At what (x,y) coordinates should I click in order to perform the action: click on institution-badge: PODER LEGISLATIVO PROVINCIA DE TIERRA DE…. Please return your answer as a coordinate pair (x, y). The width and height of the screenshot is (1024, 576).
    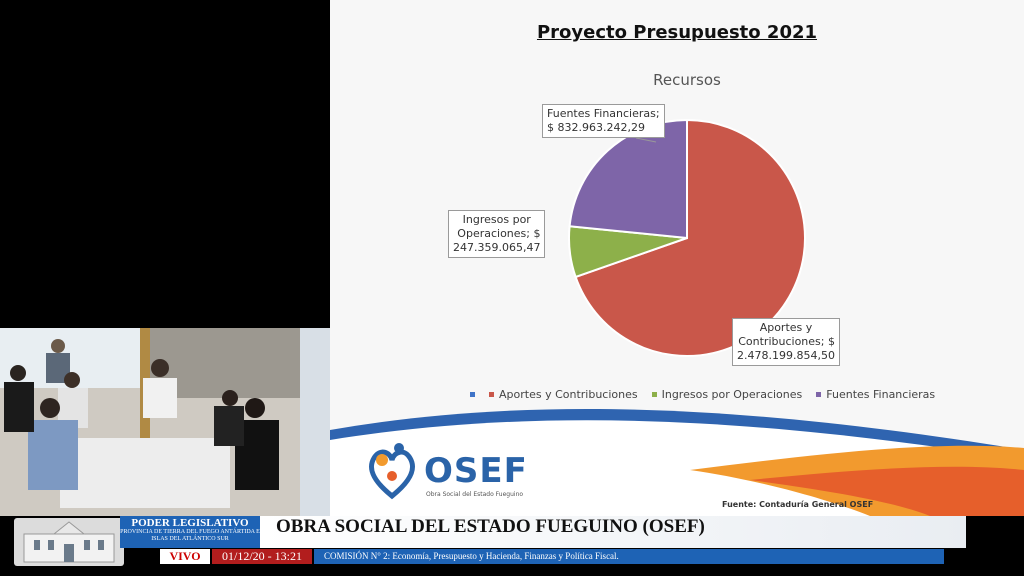
    Looking at the image, I should click on (190, 532).